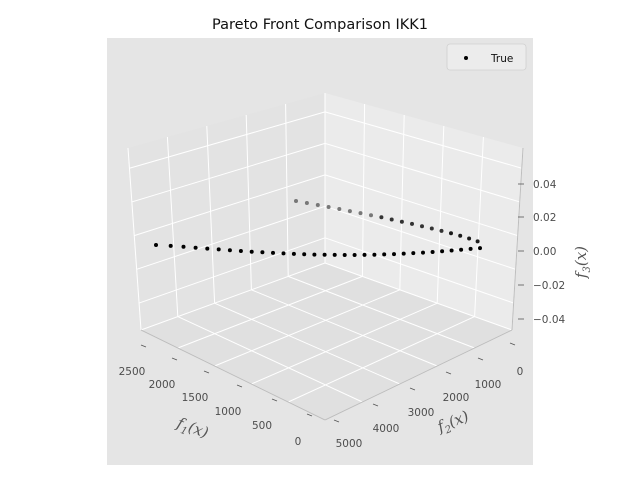  I want to click on y-tick-label: 4000, so click(386, 429).